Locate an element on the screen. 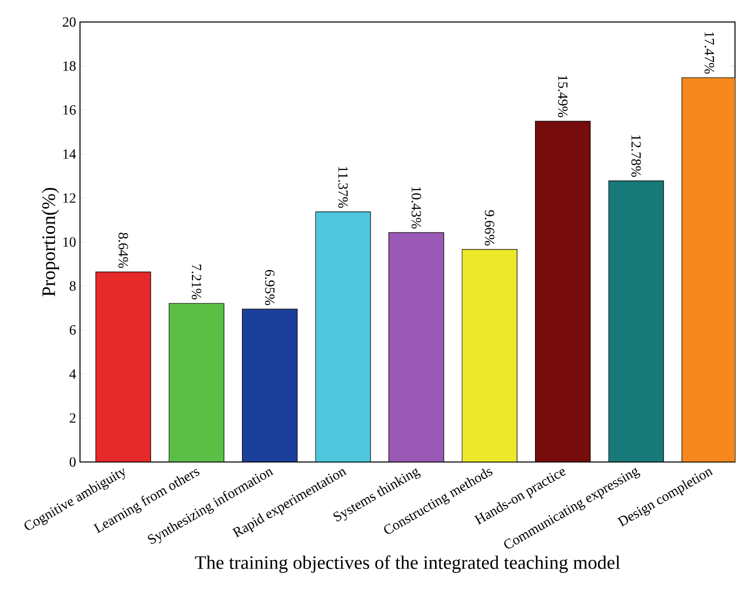  data-label: 11.37% is located at coordinates (343, 187).